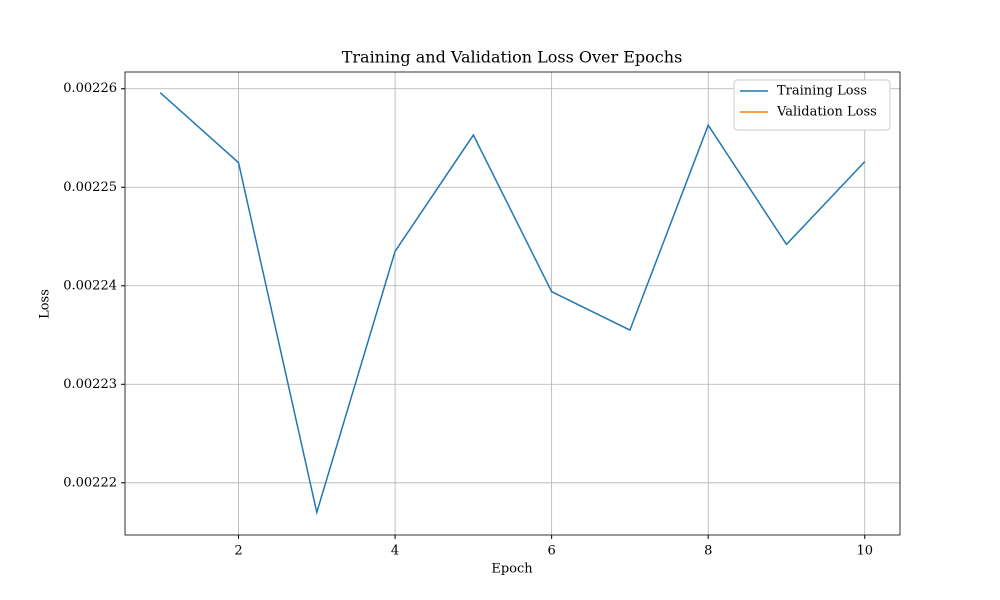 This screenshot has width=1000, height=600. I want to click on y-tick-label: 0.00222, so click(90, 482).